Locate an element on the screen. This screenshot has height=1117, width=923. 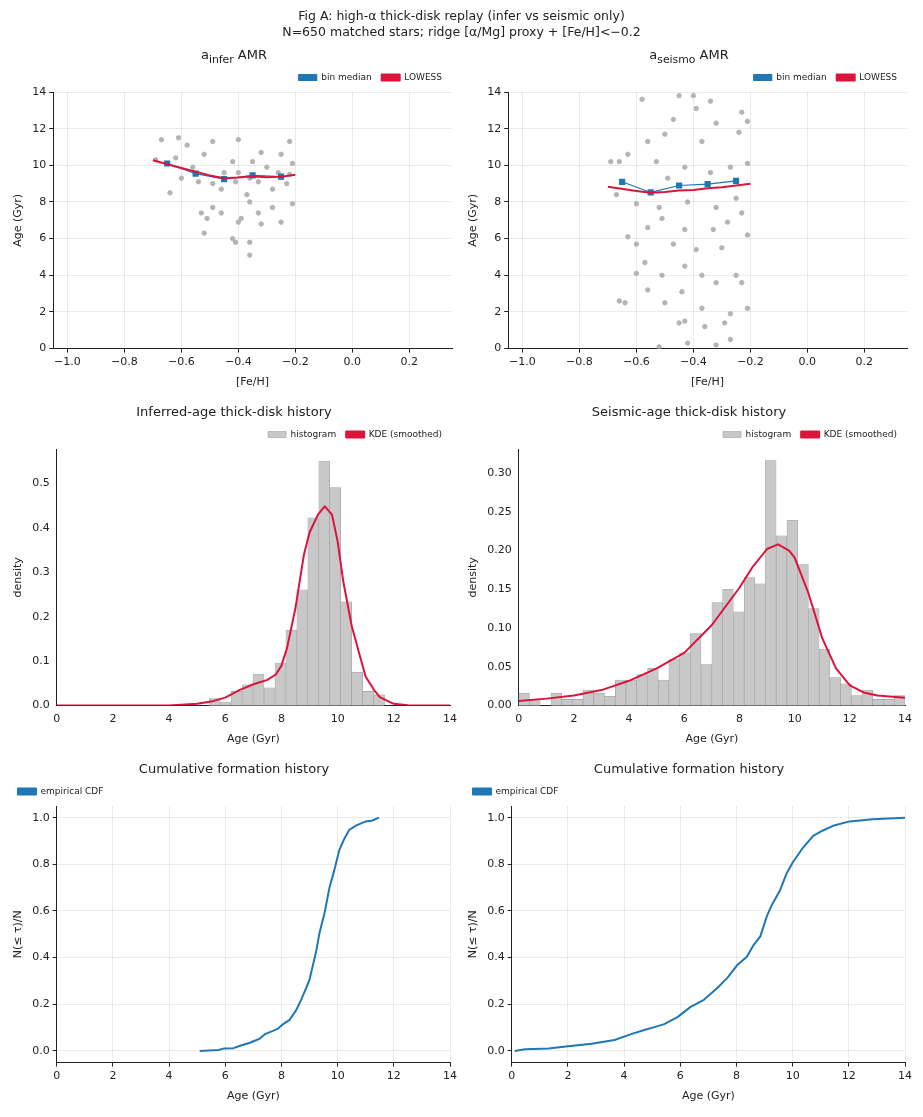
chart-title: Seismic-age thick-disk history is located at coordinates (689, 411).